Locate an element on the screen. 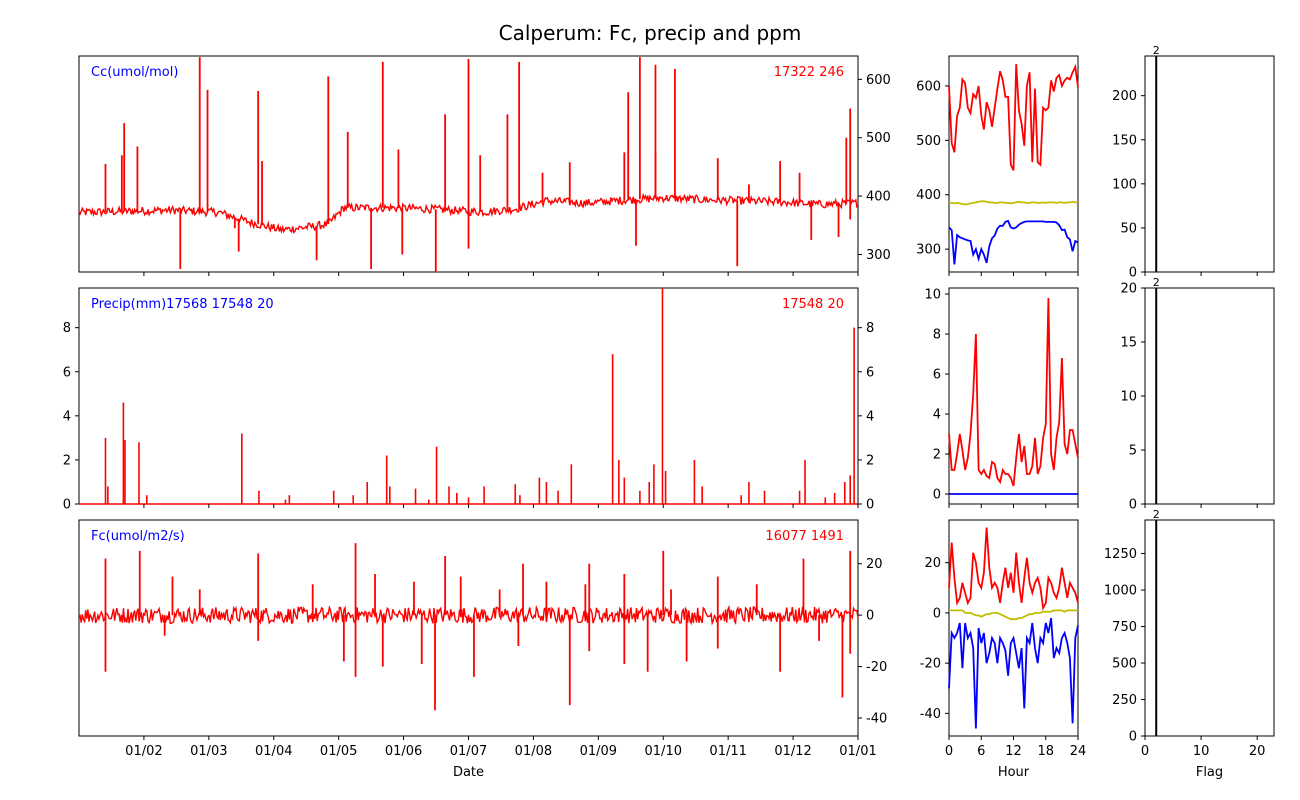 The width and height of the screenshot is (1300, 800). flag-y-tick-label: 20 is located at coordinates (1128, 289).